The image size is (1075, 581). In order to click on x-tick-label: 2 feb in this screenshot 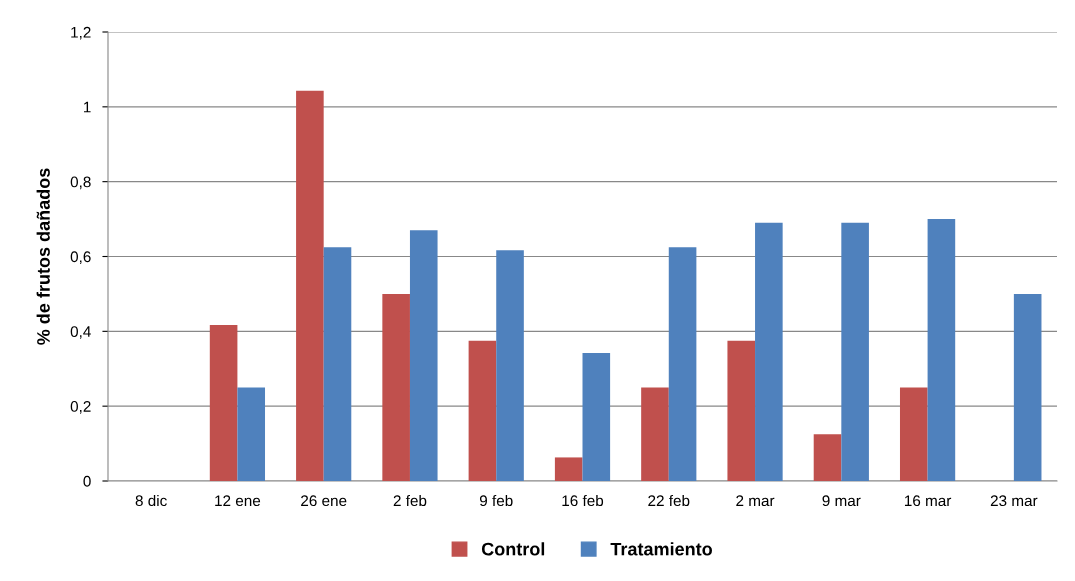, I will do `click(410, 500)`.